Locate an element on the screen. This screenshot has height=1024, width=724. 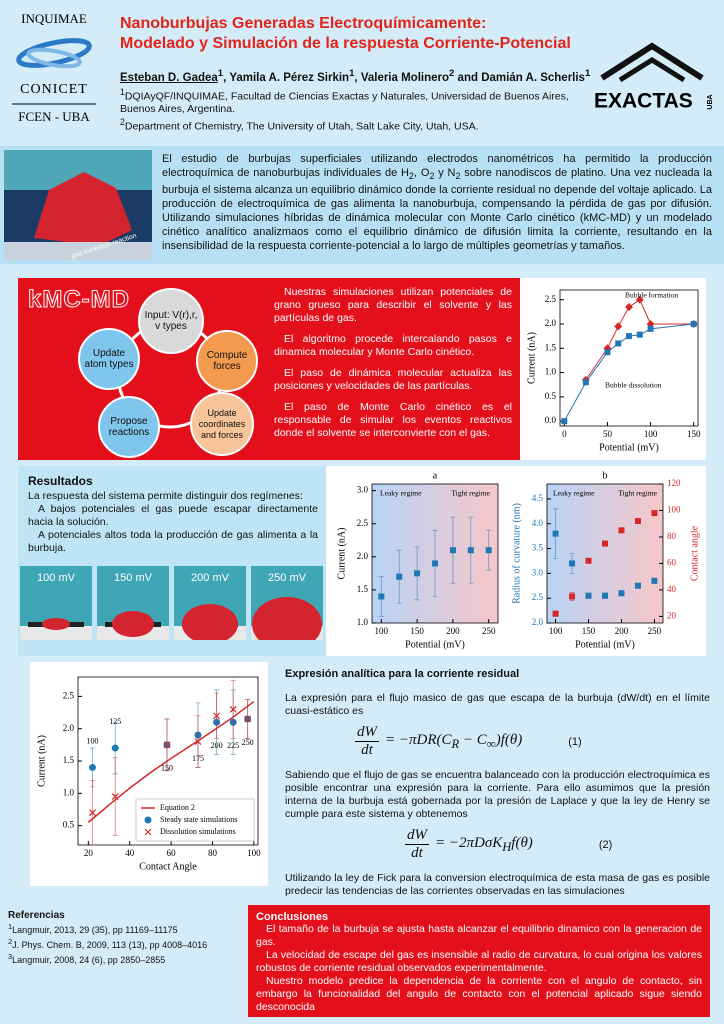
point-label: 100 is located at coordinates (92, 740).